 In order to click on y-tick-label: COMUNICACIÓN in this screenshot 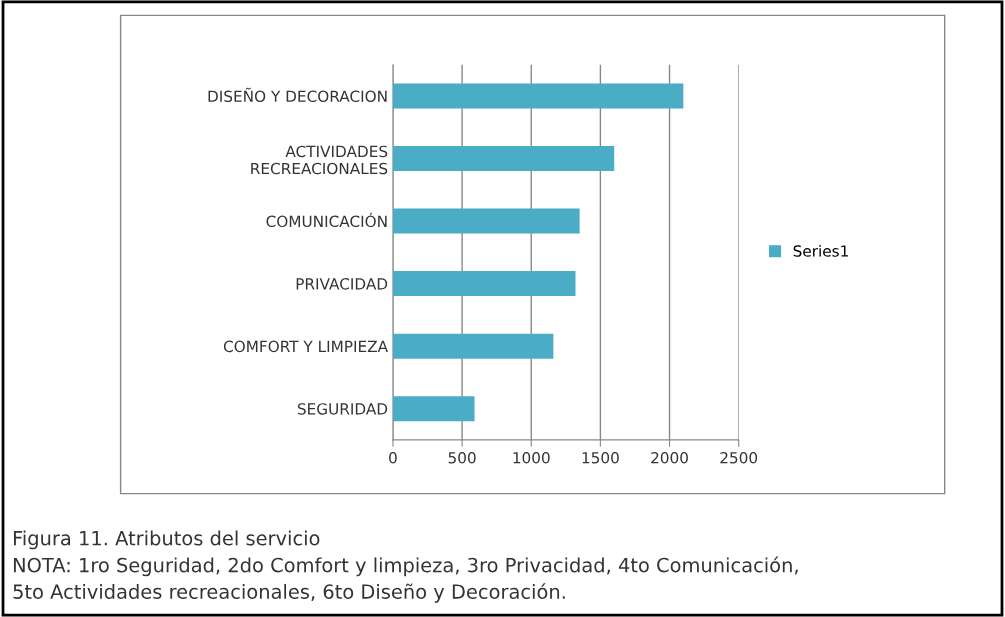, I will do `click(326, 220)`.